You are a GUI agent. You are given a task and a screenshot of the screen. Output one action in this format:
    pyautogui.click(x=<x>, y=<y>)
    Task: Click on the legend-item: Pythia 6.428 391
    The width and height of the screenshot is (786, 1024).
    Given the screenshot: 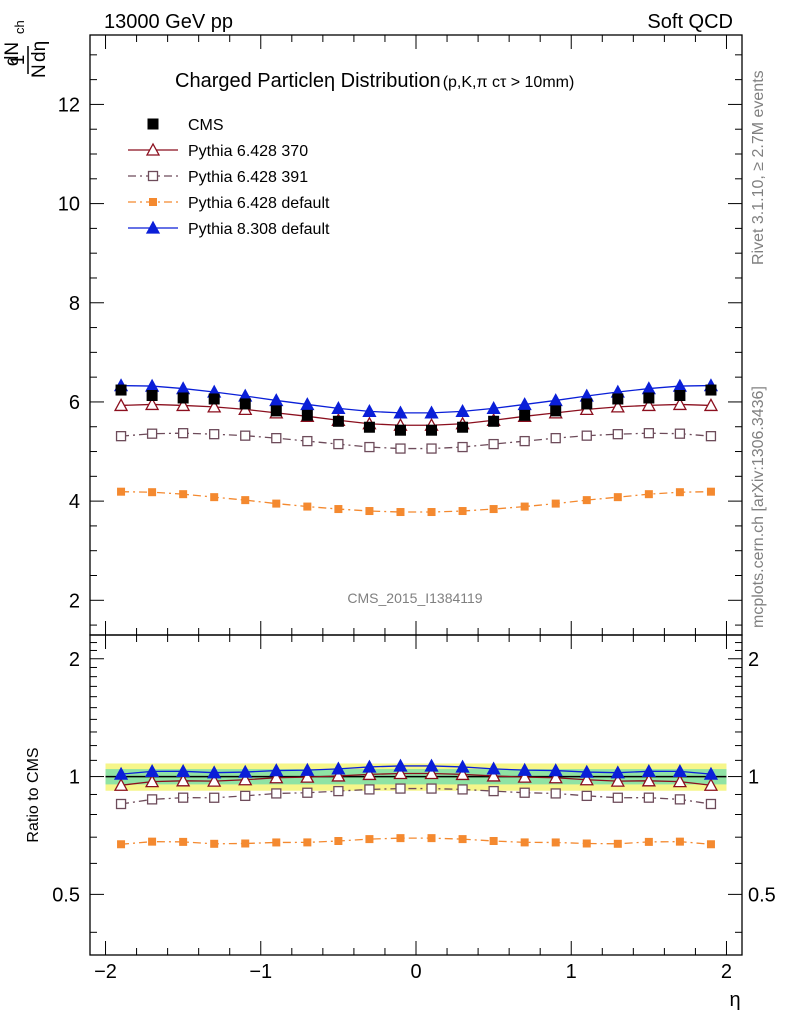 What is the action you would take?
    pyautogui.click(x=218, y=177)
    